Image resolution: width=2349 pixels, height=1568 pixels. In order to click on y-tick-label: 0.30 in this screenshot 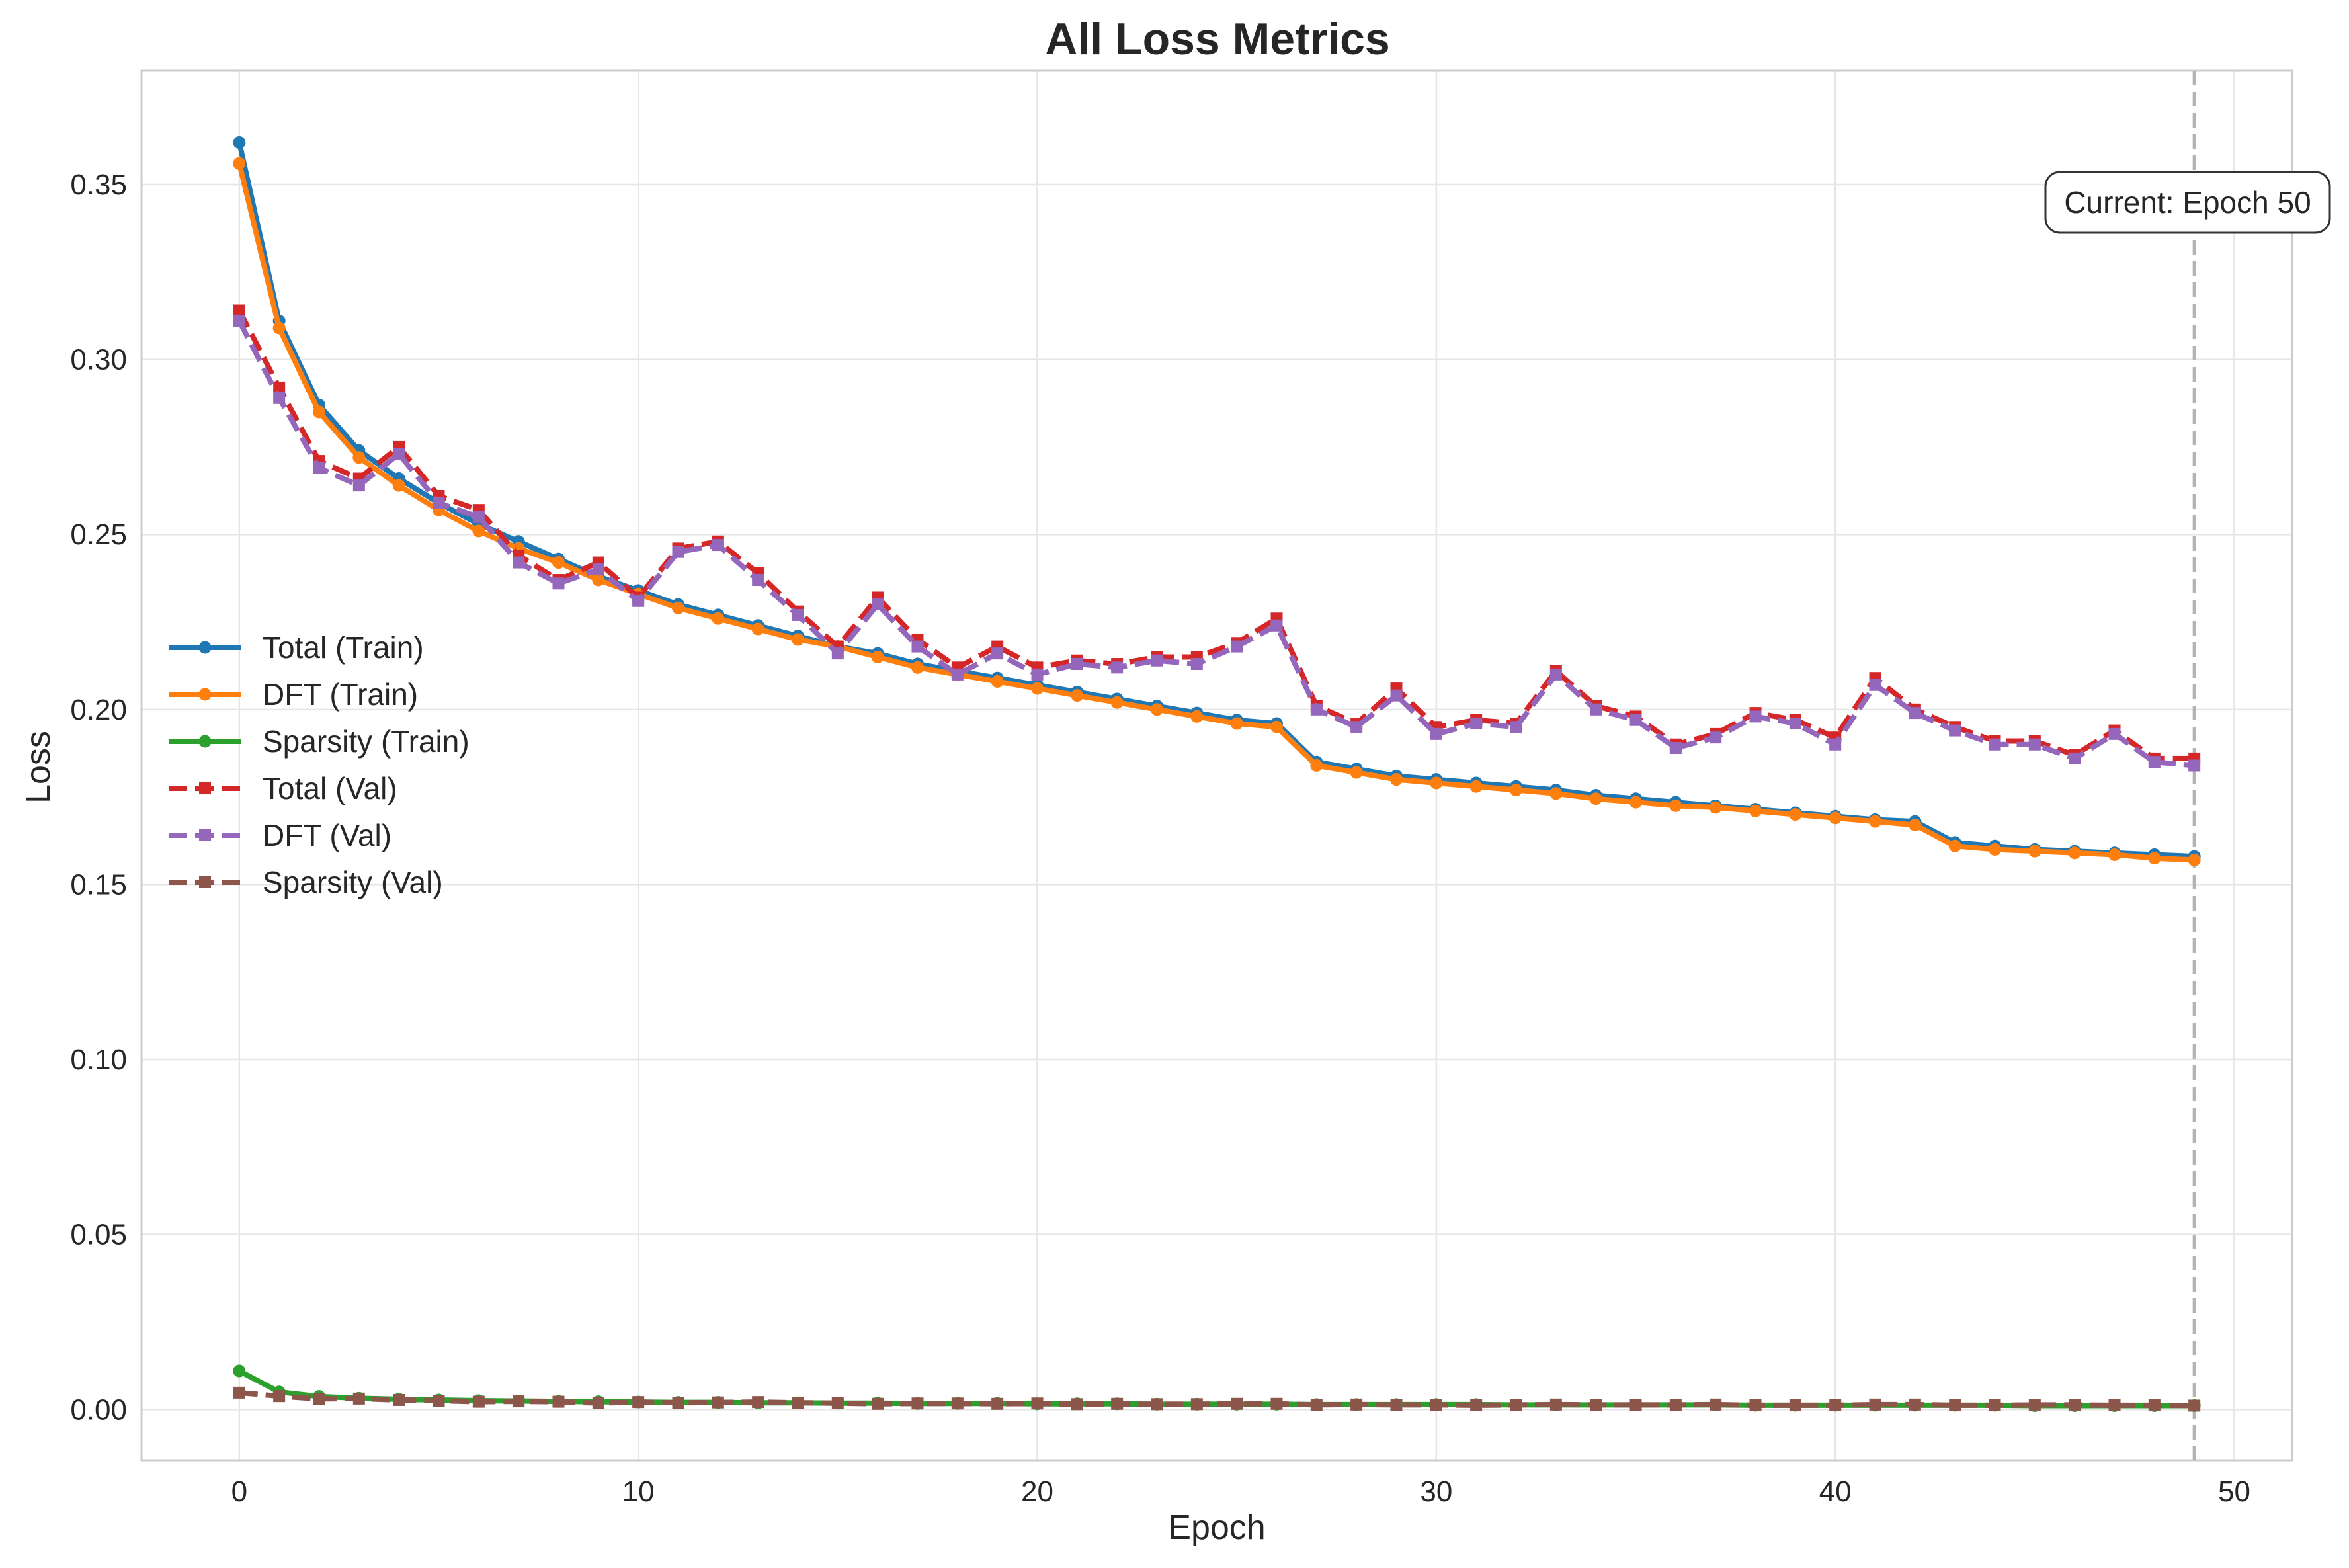, I will do `click(98, 360)`.